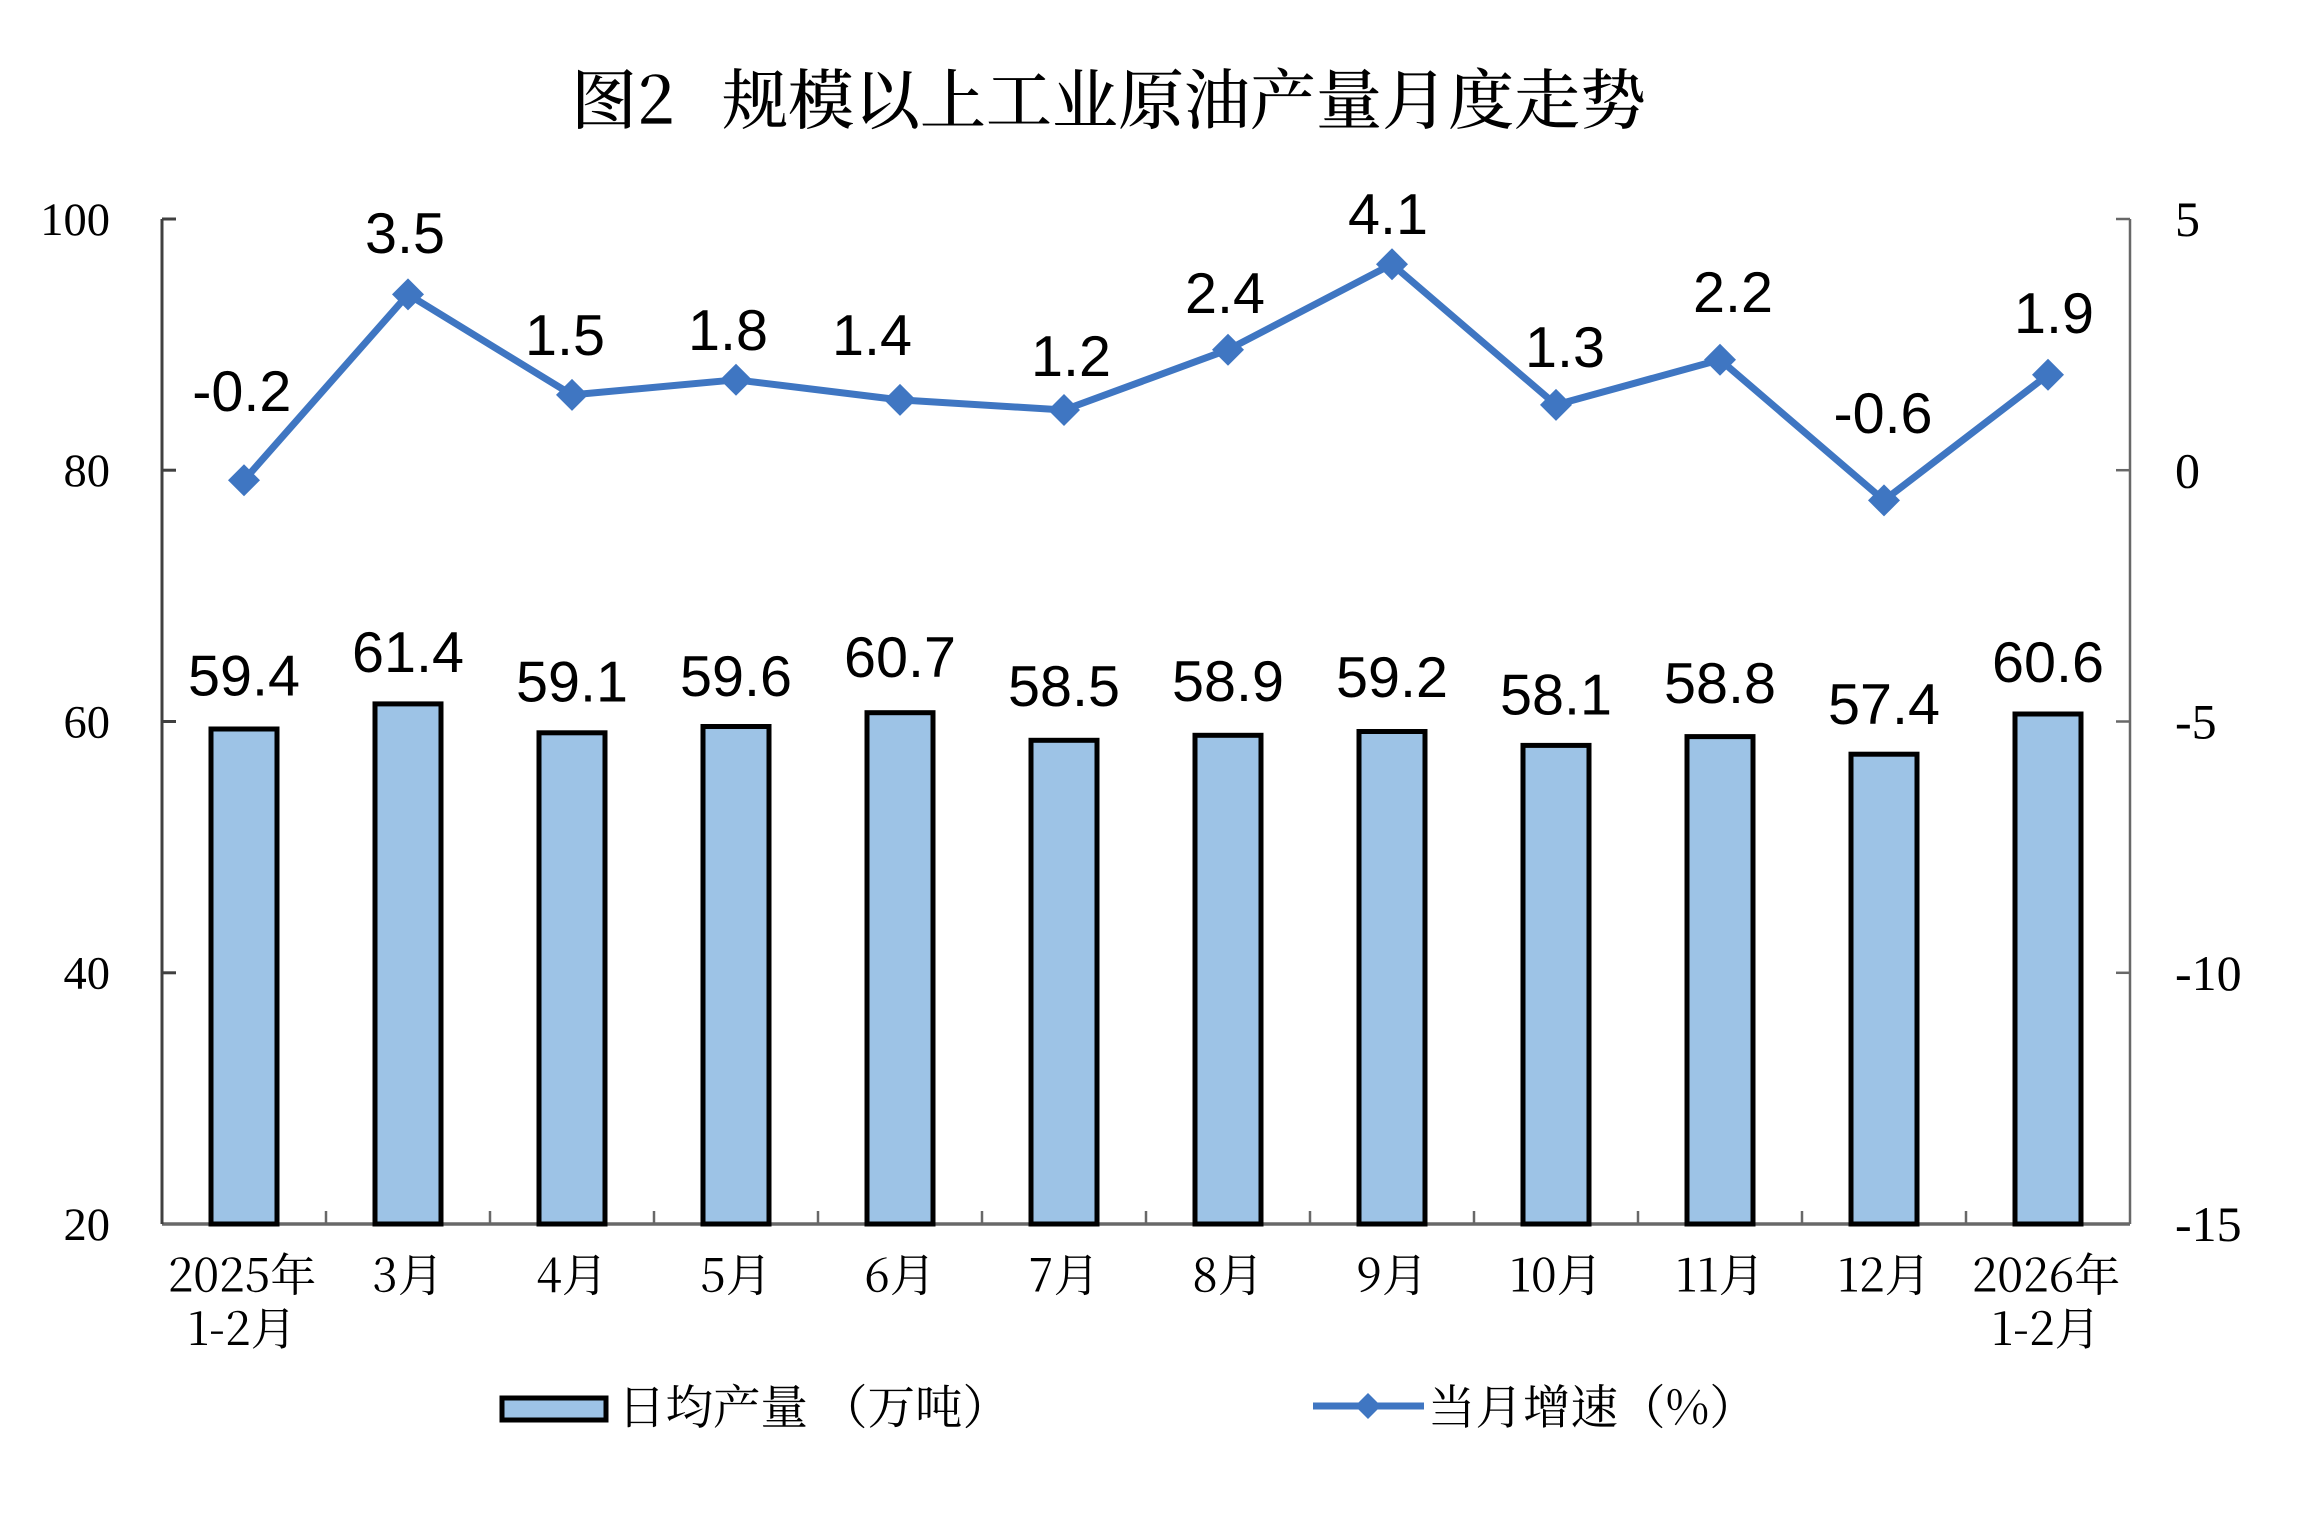 Image resolution: width=2308 pixels, height=1540 pixels. I want to click on svg-text: 59.2, so click(1392, 678).